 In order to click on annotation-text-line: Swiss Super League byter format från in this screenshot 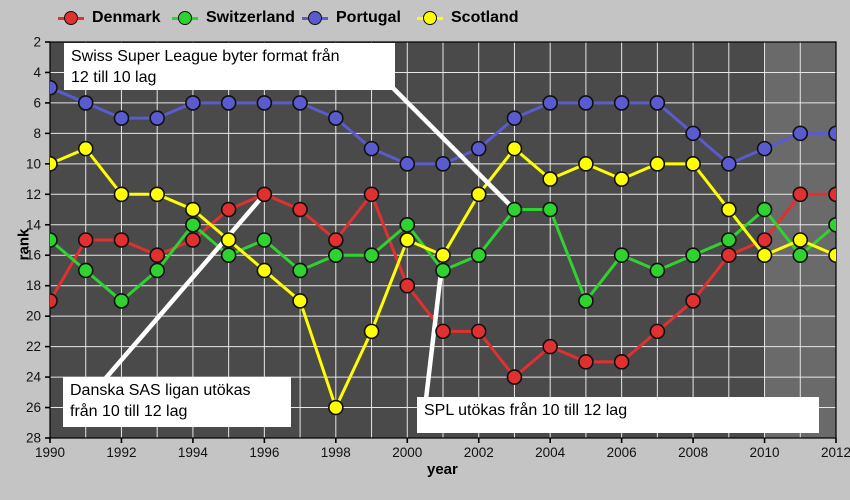, I will do `click(205, 56)`.